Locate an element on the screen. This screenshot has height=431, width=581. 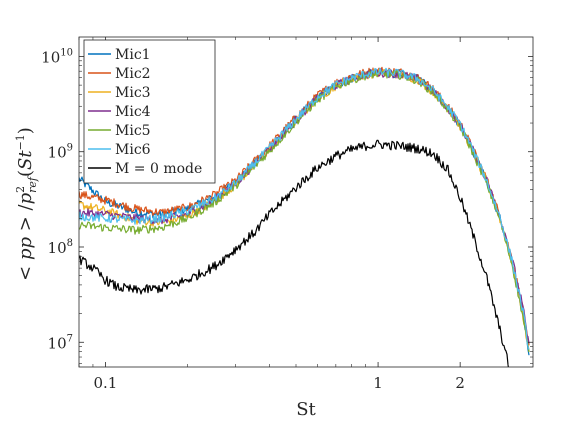
y-tick-label: 10⁸ is located at coordinates (60, 247).